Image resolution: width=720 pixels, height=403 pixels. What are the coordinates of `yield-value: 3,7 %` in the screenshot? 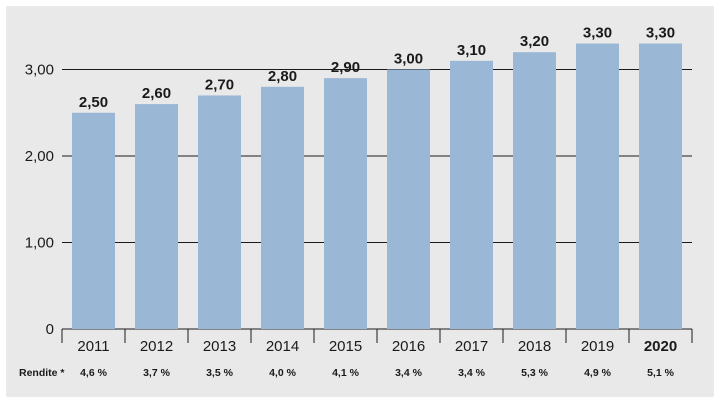 It's located at (157, 373).